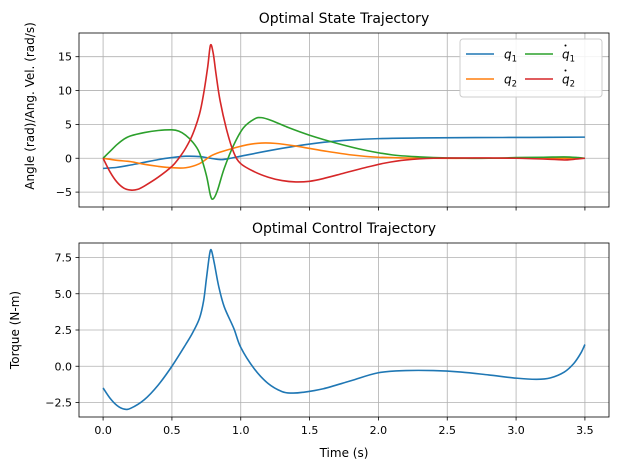 This screenshot has height=470, width=625. What do you see at coordinates (64, 366) in the screenshot?
I see `control-y-tick-label: 0.0` at bounding box center [64, 366].